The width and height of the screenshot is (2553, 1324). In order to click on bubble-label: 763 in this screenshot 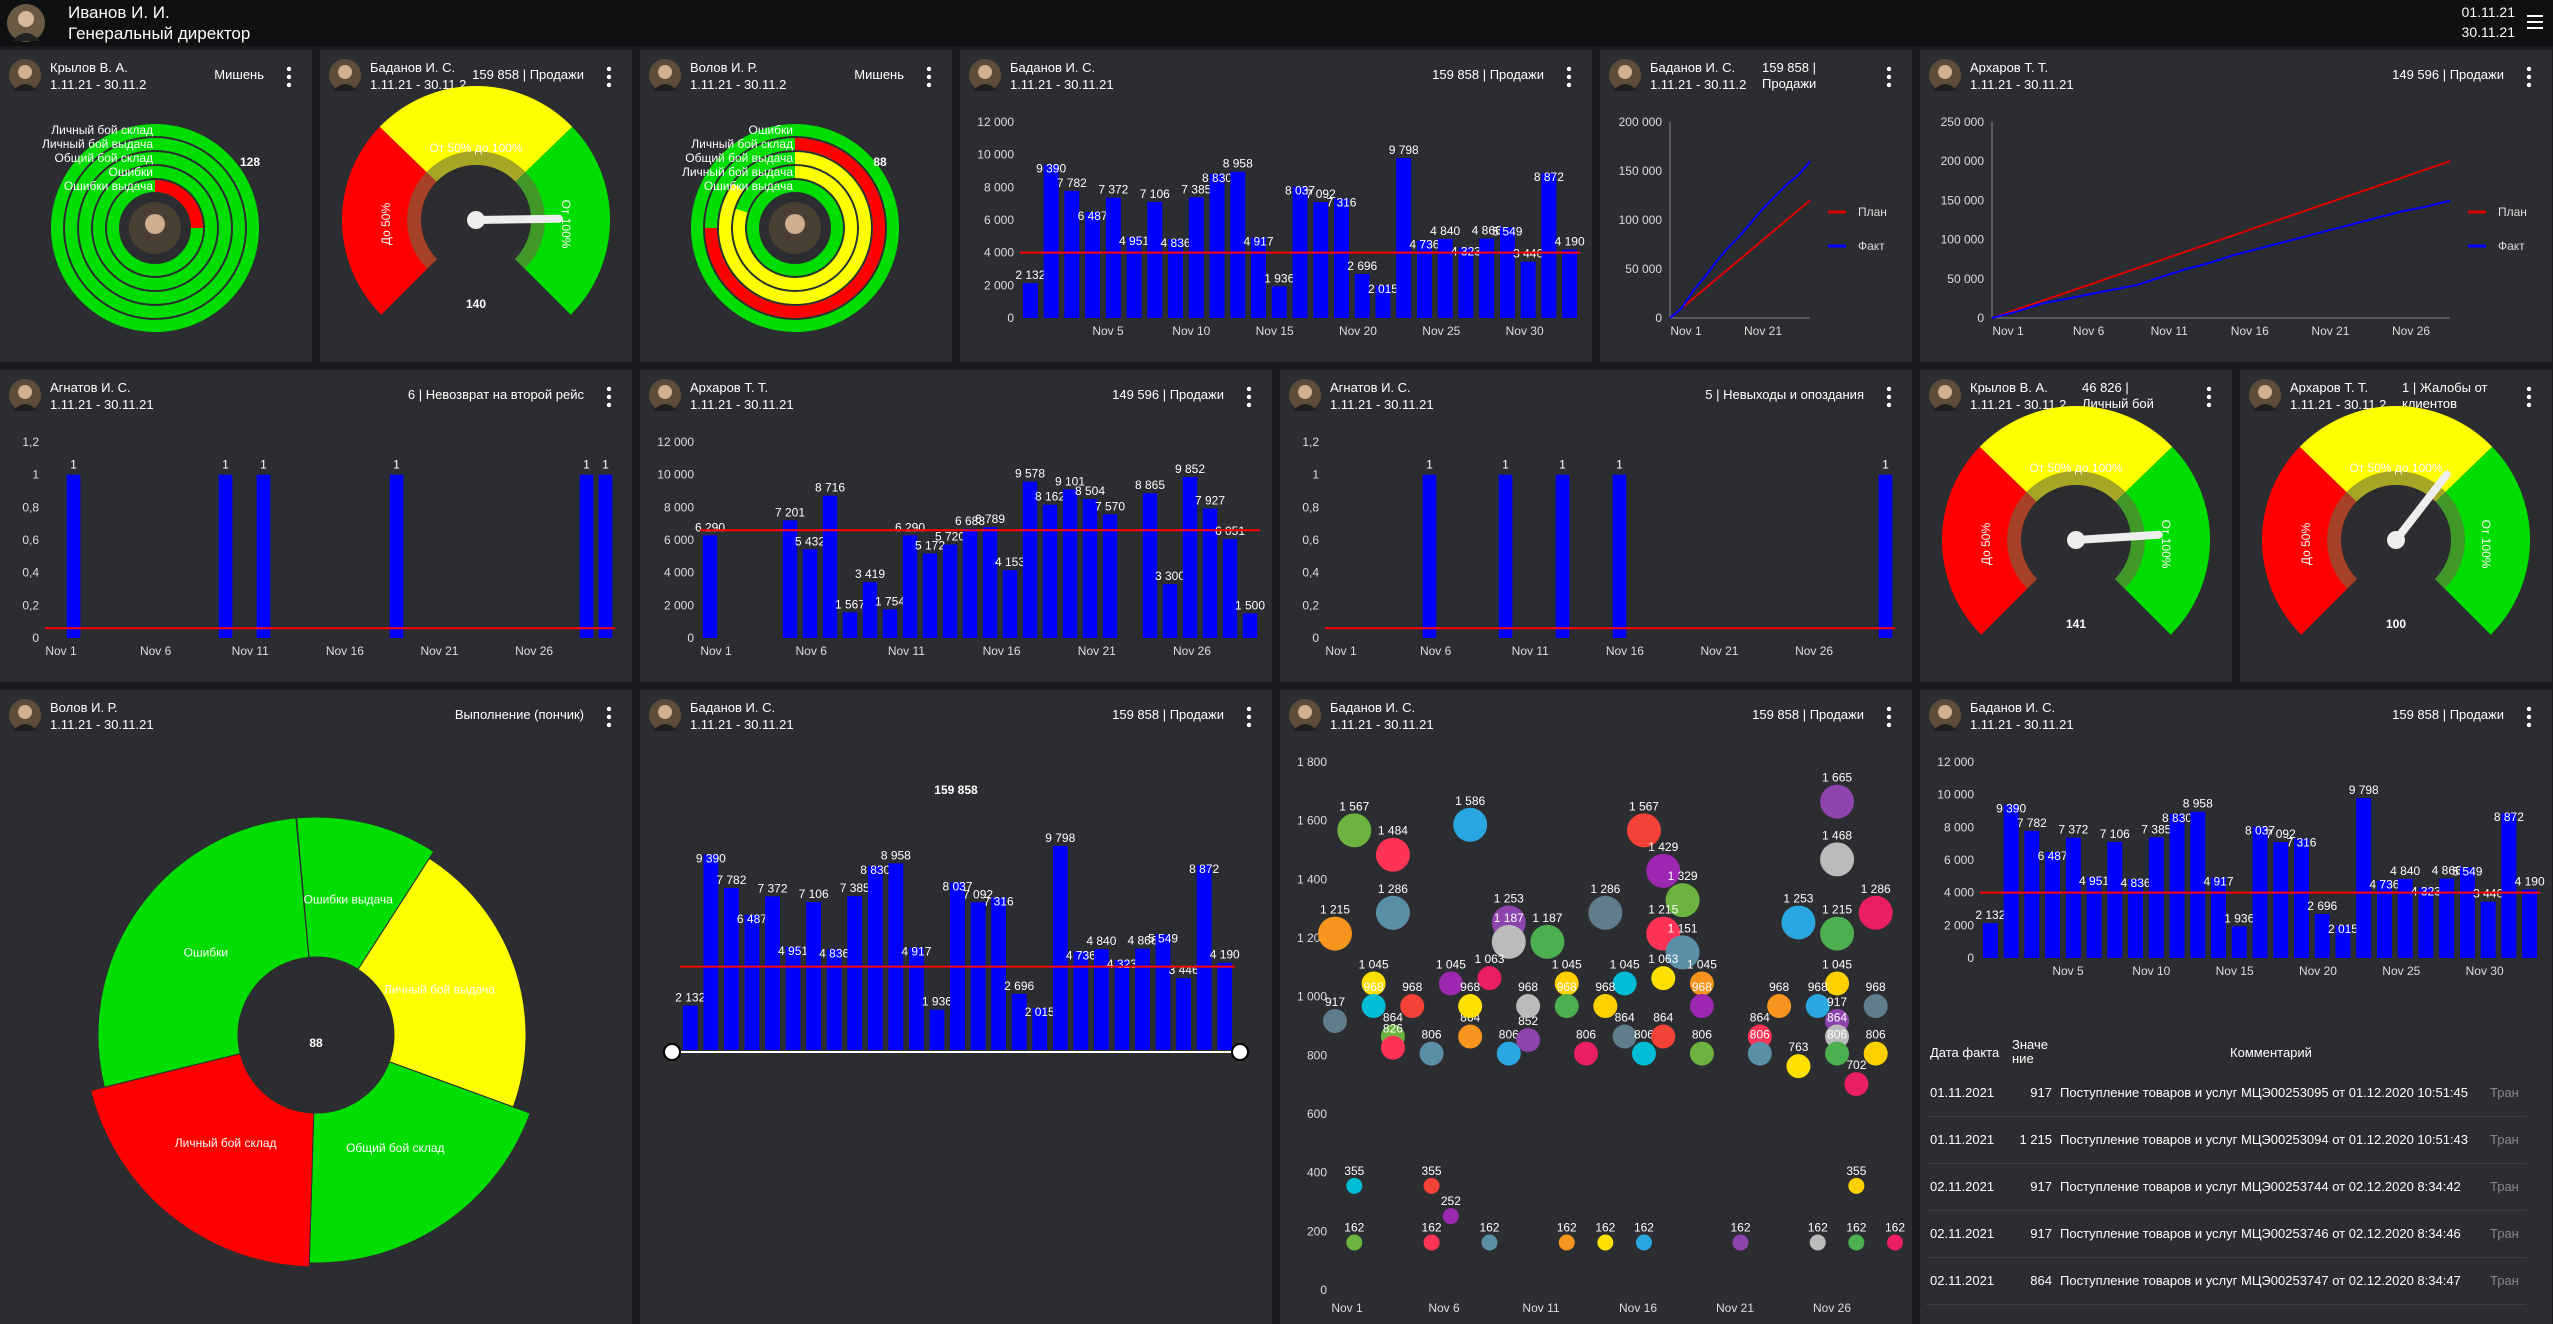, I will do `click(1798, 1047)`.